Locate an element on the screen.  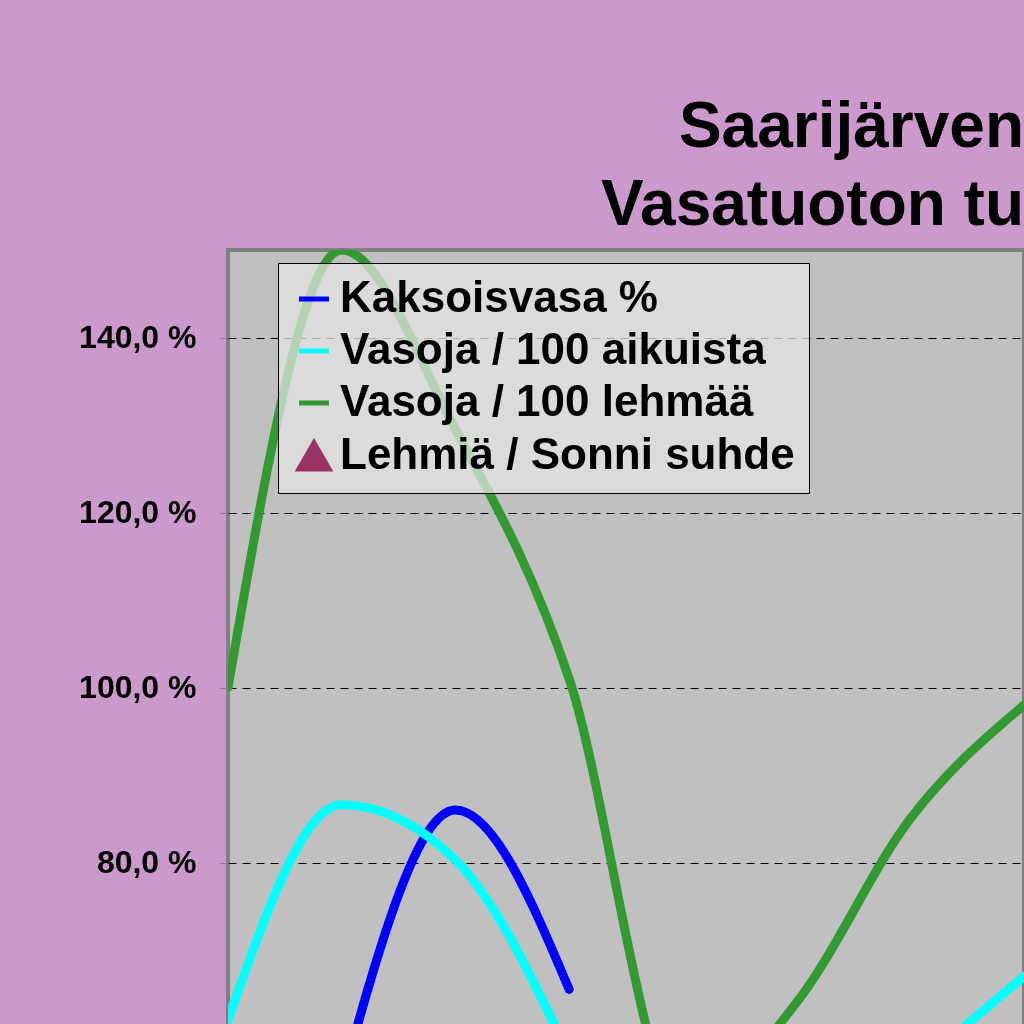
legend-label: Kaksoisvasa % is located at coordinates (499, 296).